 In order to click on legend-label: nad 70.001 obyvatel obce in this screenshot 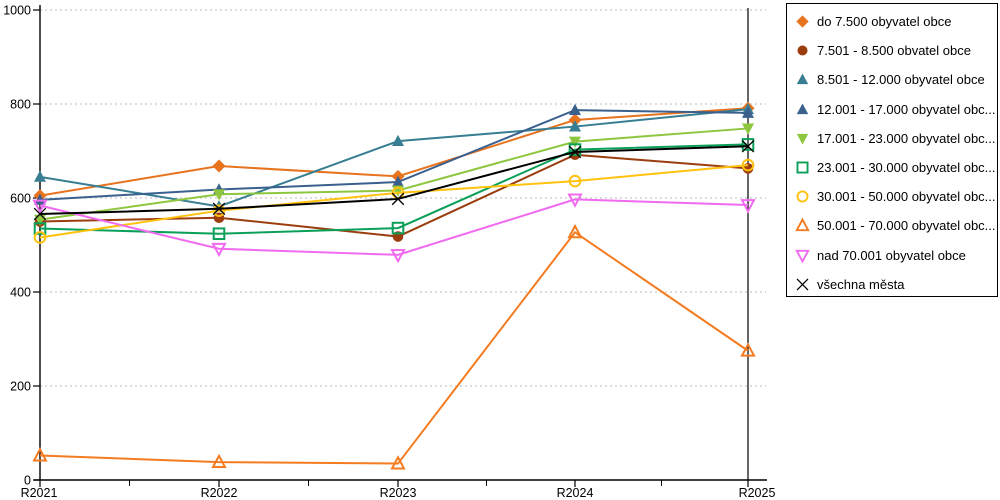, I will do `click(891, 255)`.